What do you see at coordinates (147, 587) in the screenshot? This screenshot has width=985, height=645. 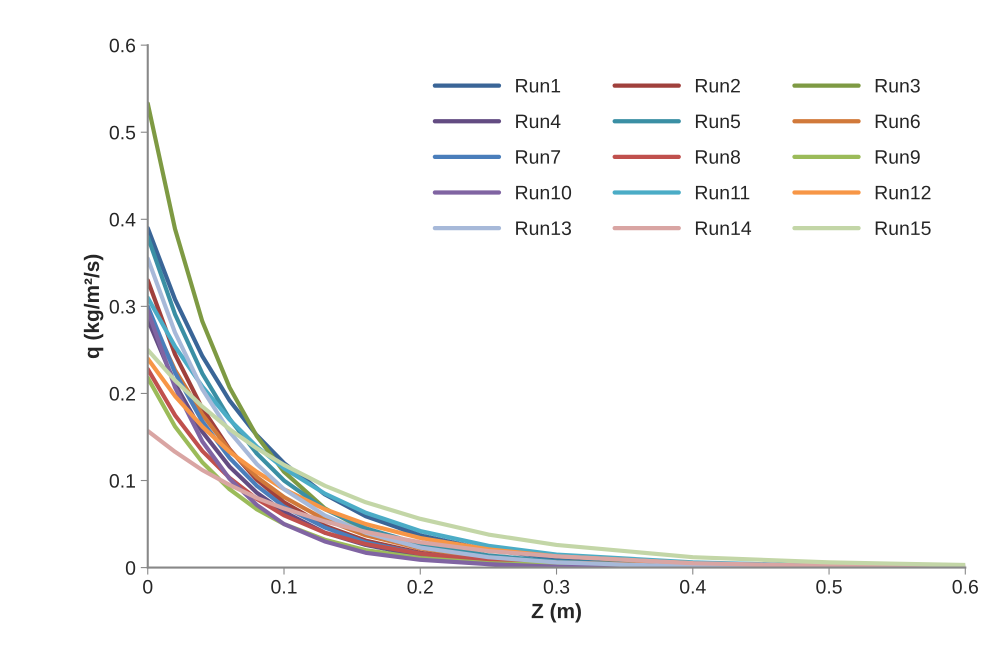 I see `x-tick-label: 0` at bounding box center [147, 587].